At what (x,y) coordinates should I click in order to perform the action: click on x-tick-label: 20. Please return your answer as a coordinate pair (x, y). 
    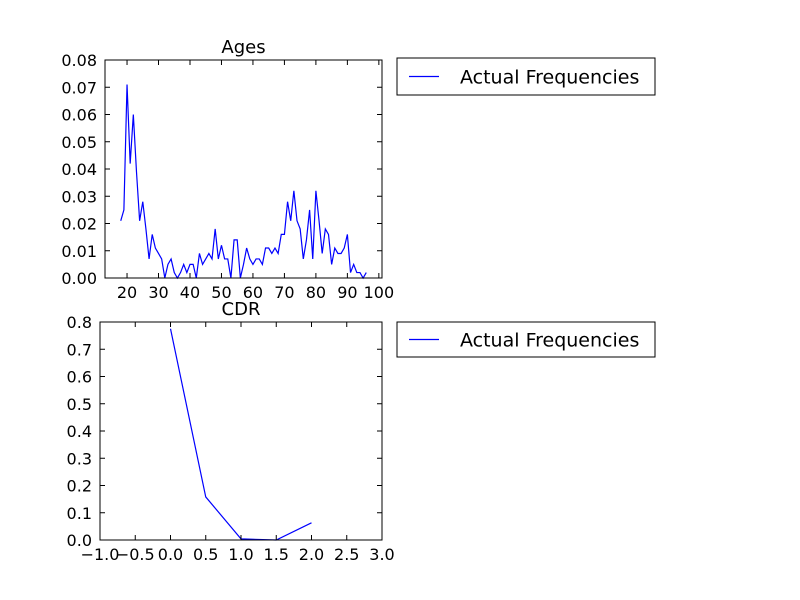
    Looking at the image, I should click on (127, 292).